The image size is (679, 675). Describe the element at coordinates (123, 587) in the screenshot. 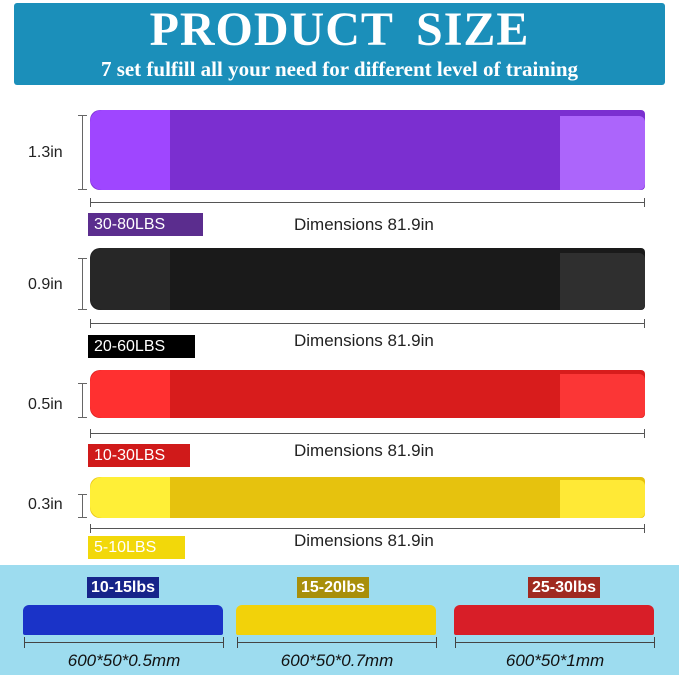

I see `mini-resistance-label: 10-15lbs` at that location.